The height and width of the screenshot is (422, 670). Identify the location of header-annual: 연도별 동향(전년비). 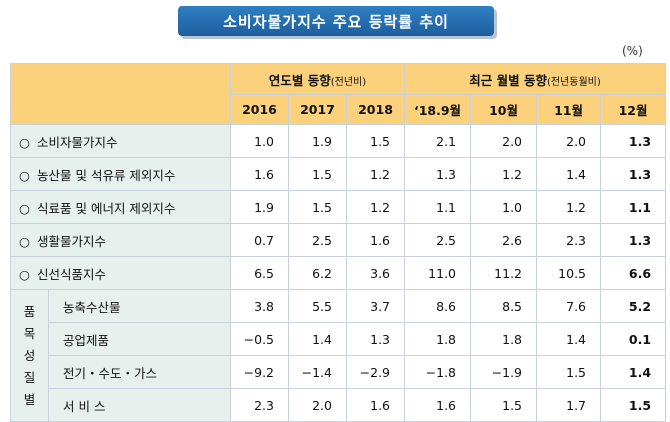
(317, 79).